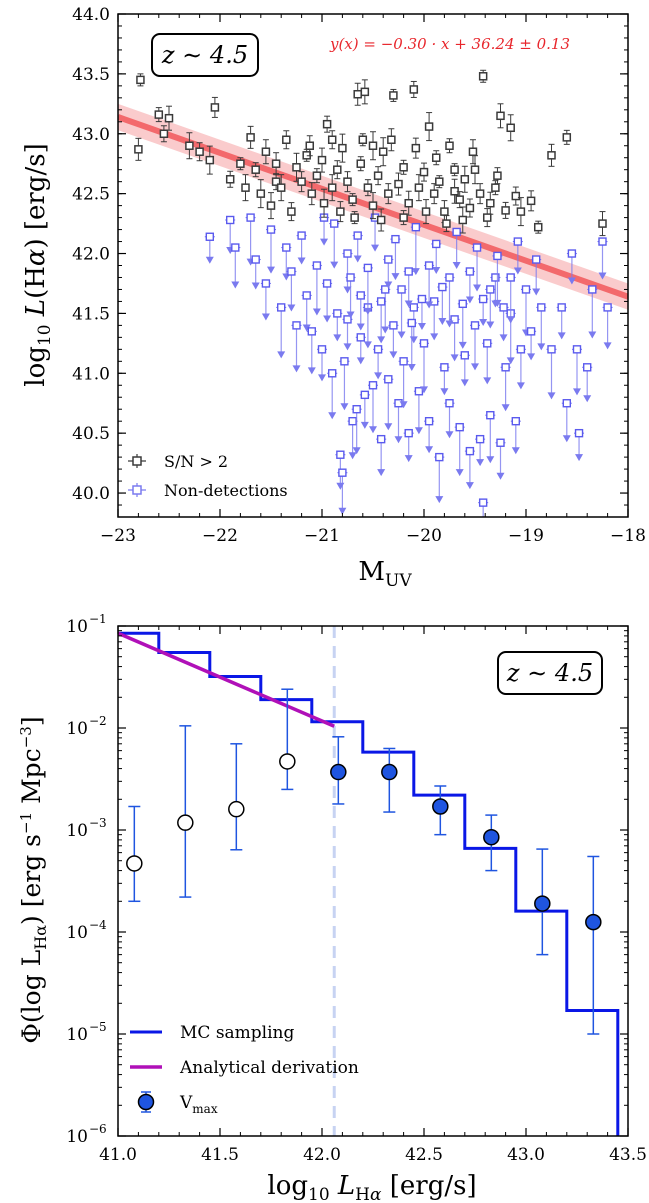  Describe the element at coordinates (208, 476) in the screenshot. I see `legend: S/N > 2 Non-detections` at that location.